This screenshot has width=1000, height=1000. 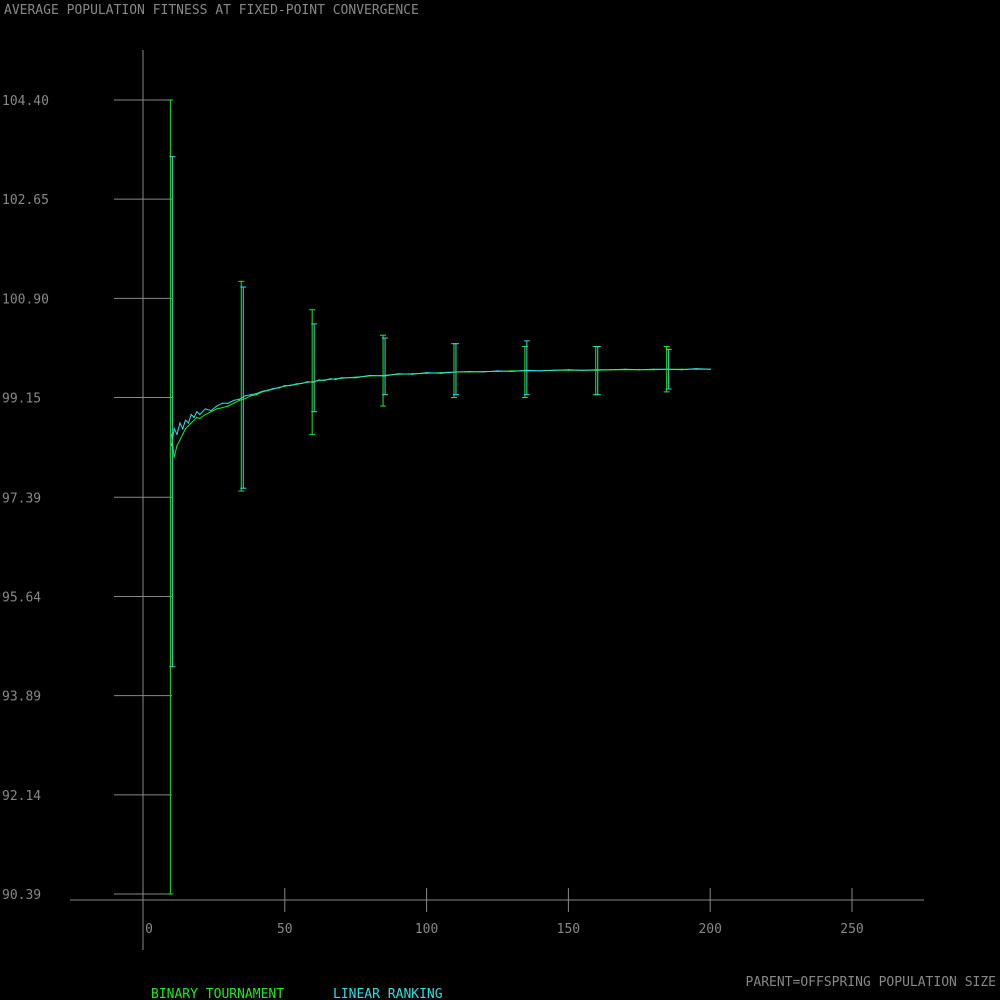 What do you see at coordinates (21, 697) in the screenshot?
I see `y-tick-label: 93.89` at bounding box center [21, 697].